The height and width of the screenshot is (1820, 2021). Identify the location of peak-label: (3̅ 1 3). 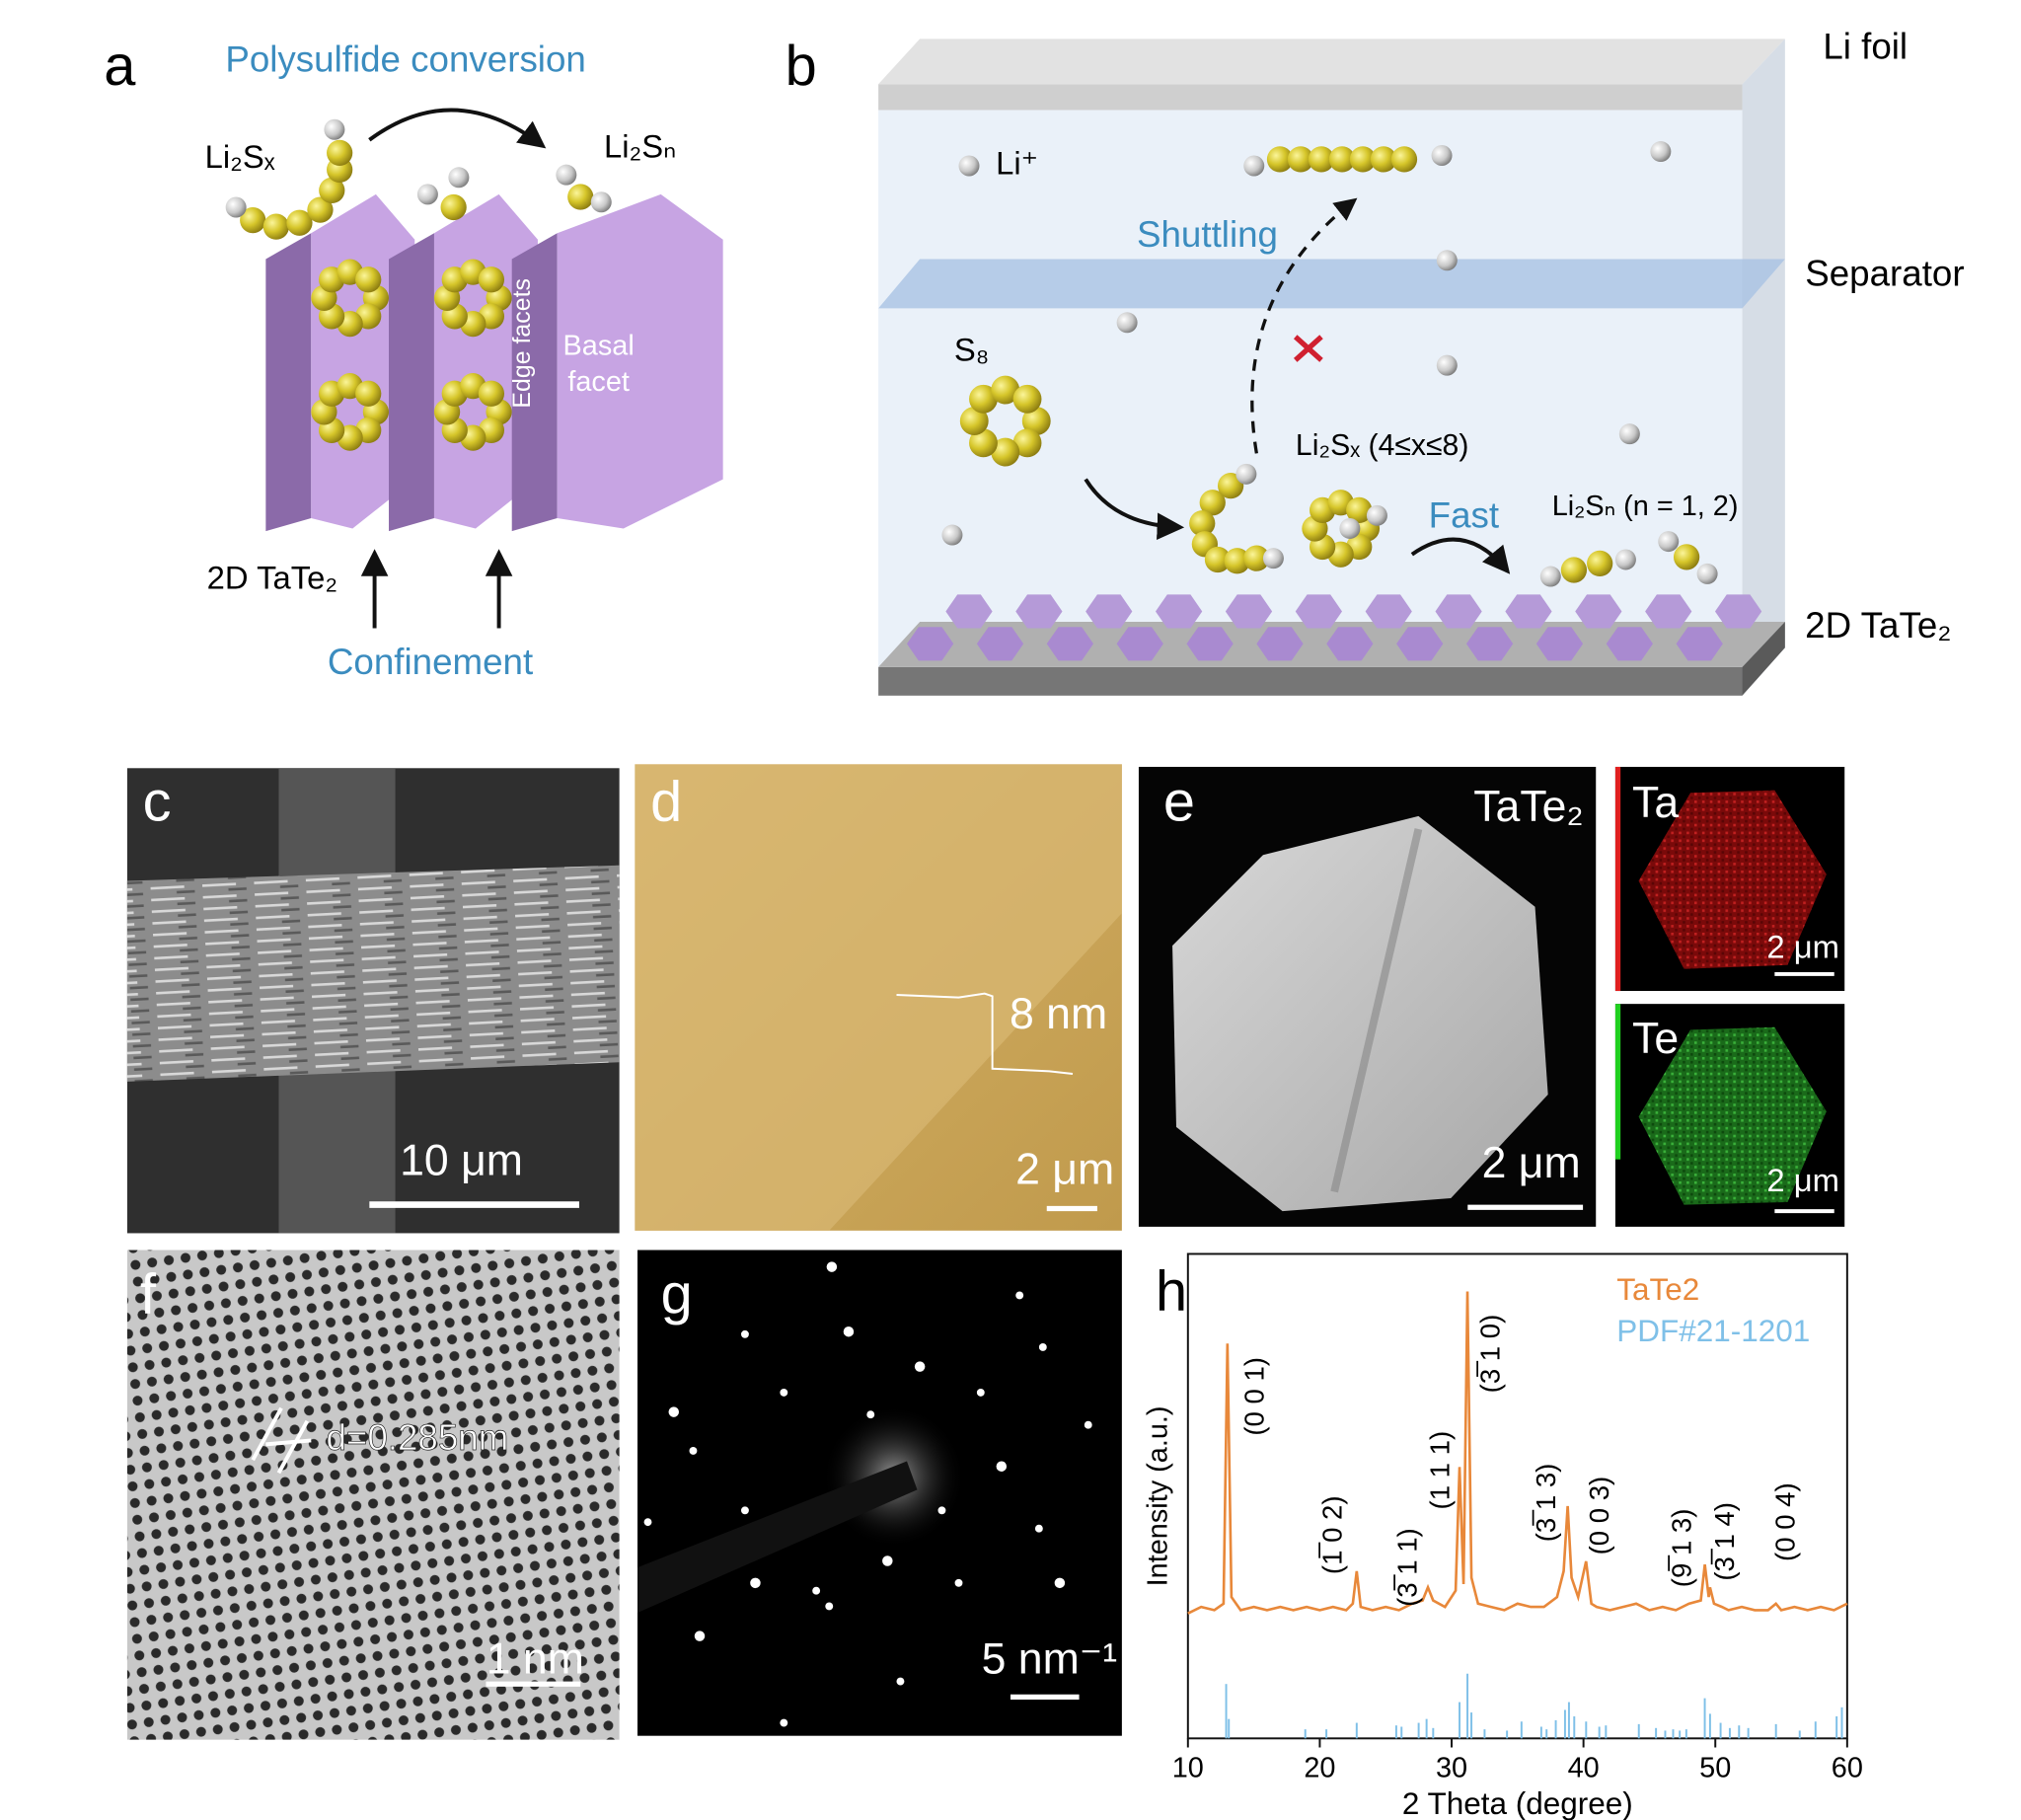
(1546, 1503).